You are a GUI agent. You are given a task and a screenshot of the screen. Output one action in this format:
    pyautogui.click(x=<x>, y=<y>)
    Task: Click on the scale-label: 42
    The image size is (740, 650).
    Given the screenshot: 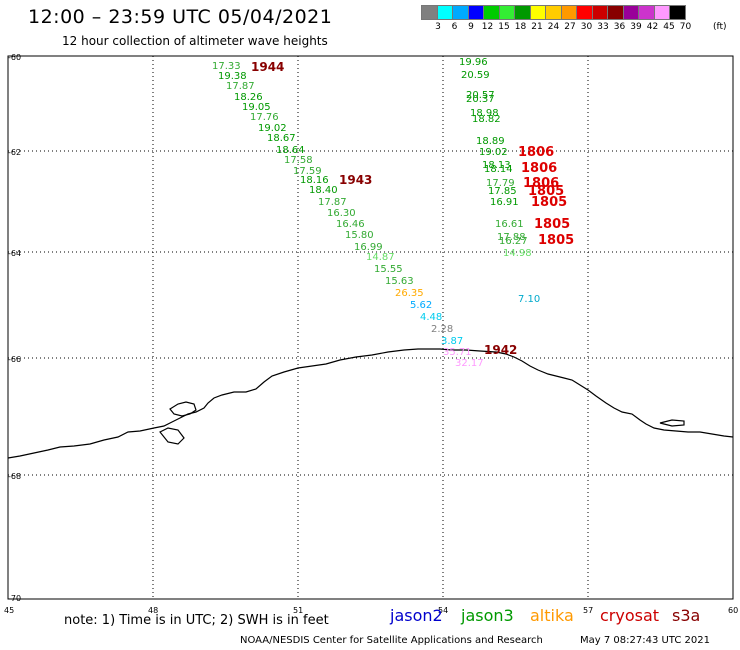 What is the action you would take?
    pyautogui.click(x=652, y=27)
    